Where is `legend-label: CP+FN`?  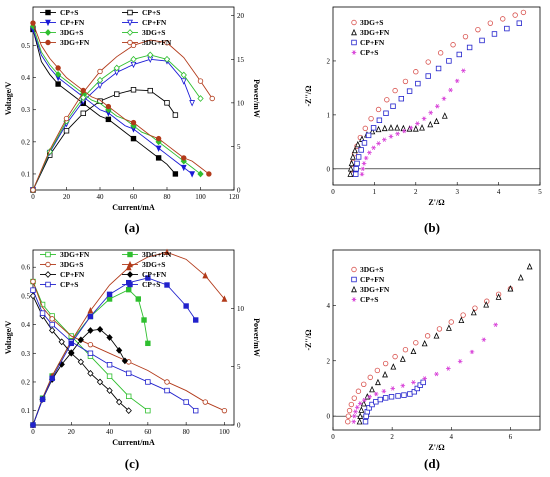 legend-label: CP+FN is located at coordinates (372, 42).